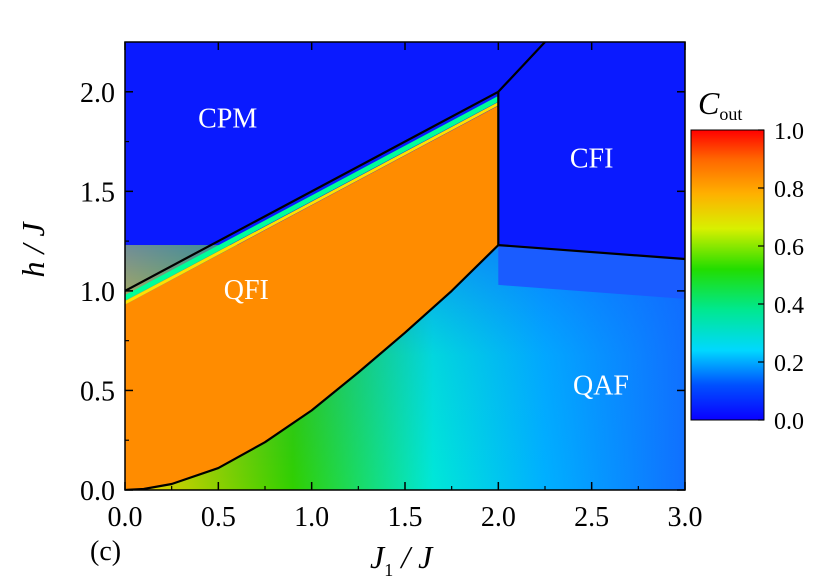 The height and width of the screenshot is (588, 830). What do you see at coordinates (789, 190) in the screenshot?
I see `colorbar-tick-label: 0.8` at bounding box center [789, 190].